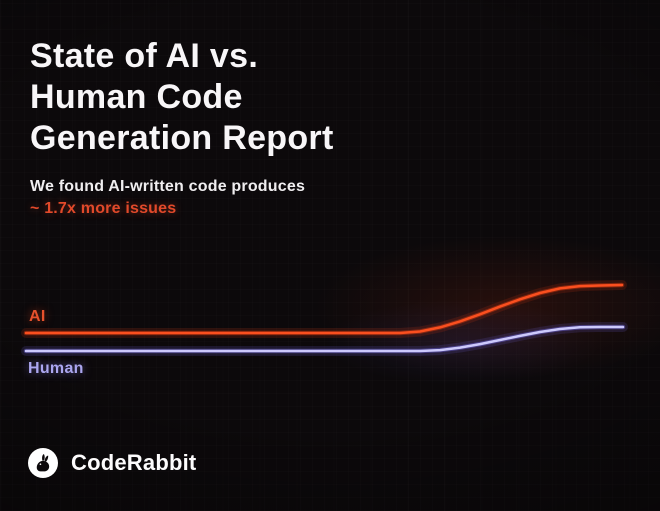 This screenshot has width=660, height=511. I want to click on brand-lockup: CodeRabbit, so click(112, 463).